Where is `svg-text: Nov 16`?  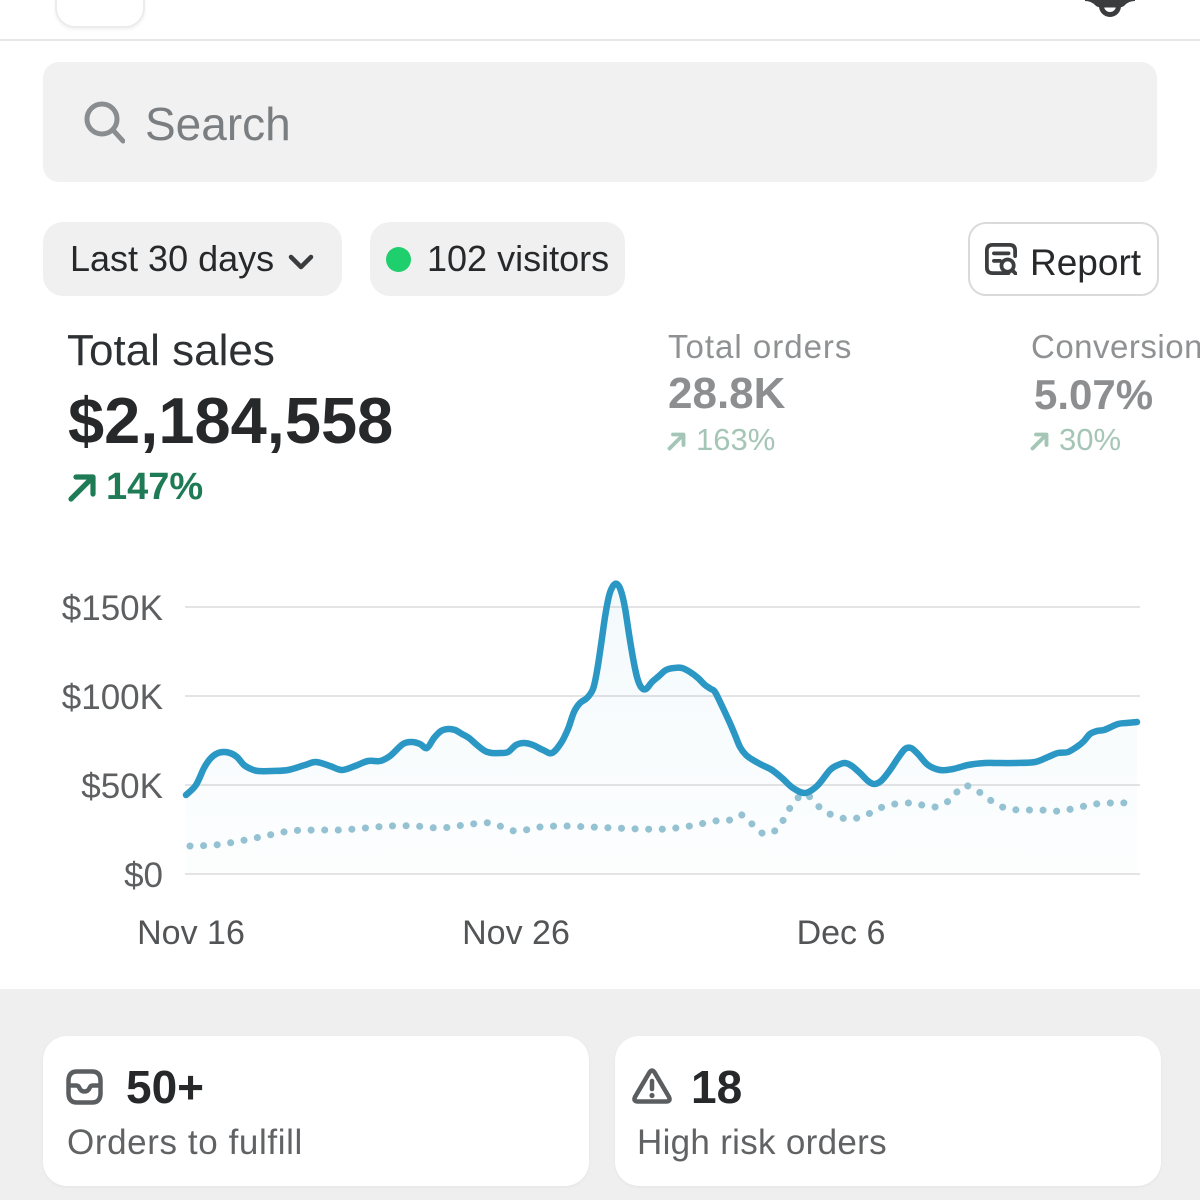 svg-text: Nov 16 is located at coordinates (191, 933).